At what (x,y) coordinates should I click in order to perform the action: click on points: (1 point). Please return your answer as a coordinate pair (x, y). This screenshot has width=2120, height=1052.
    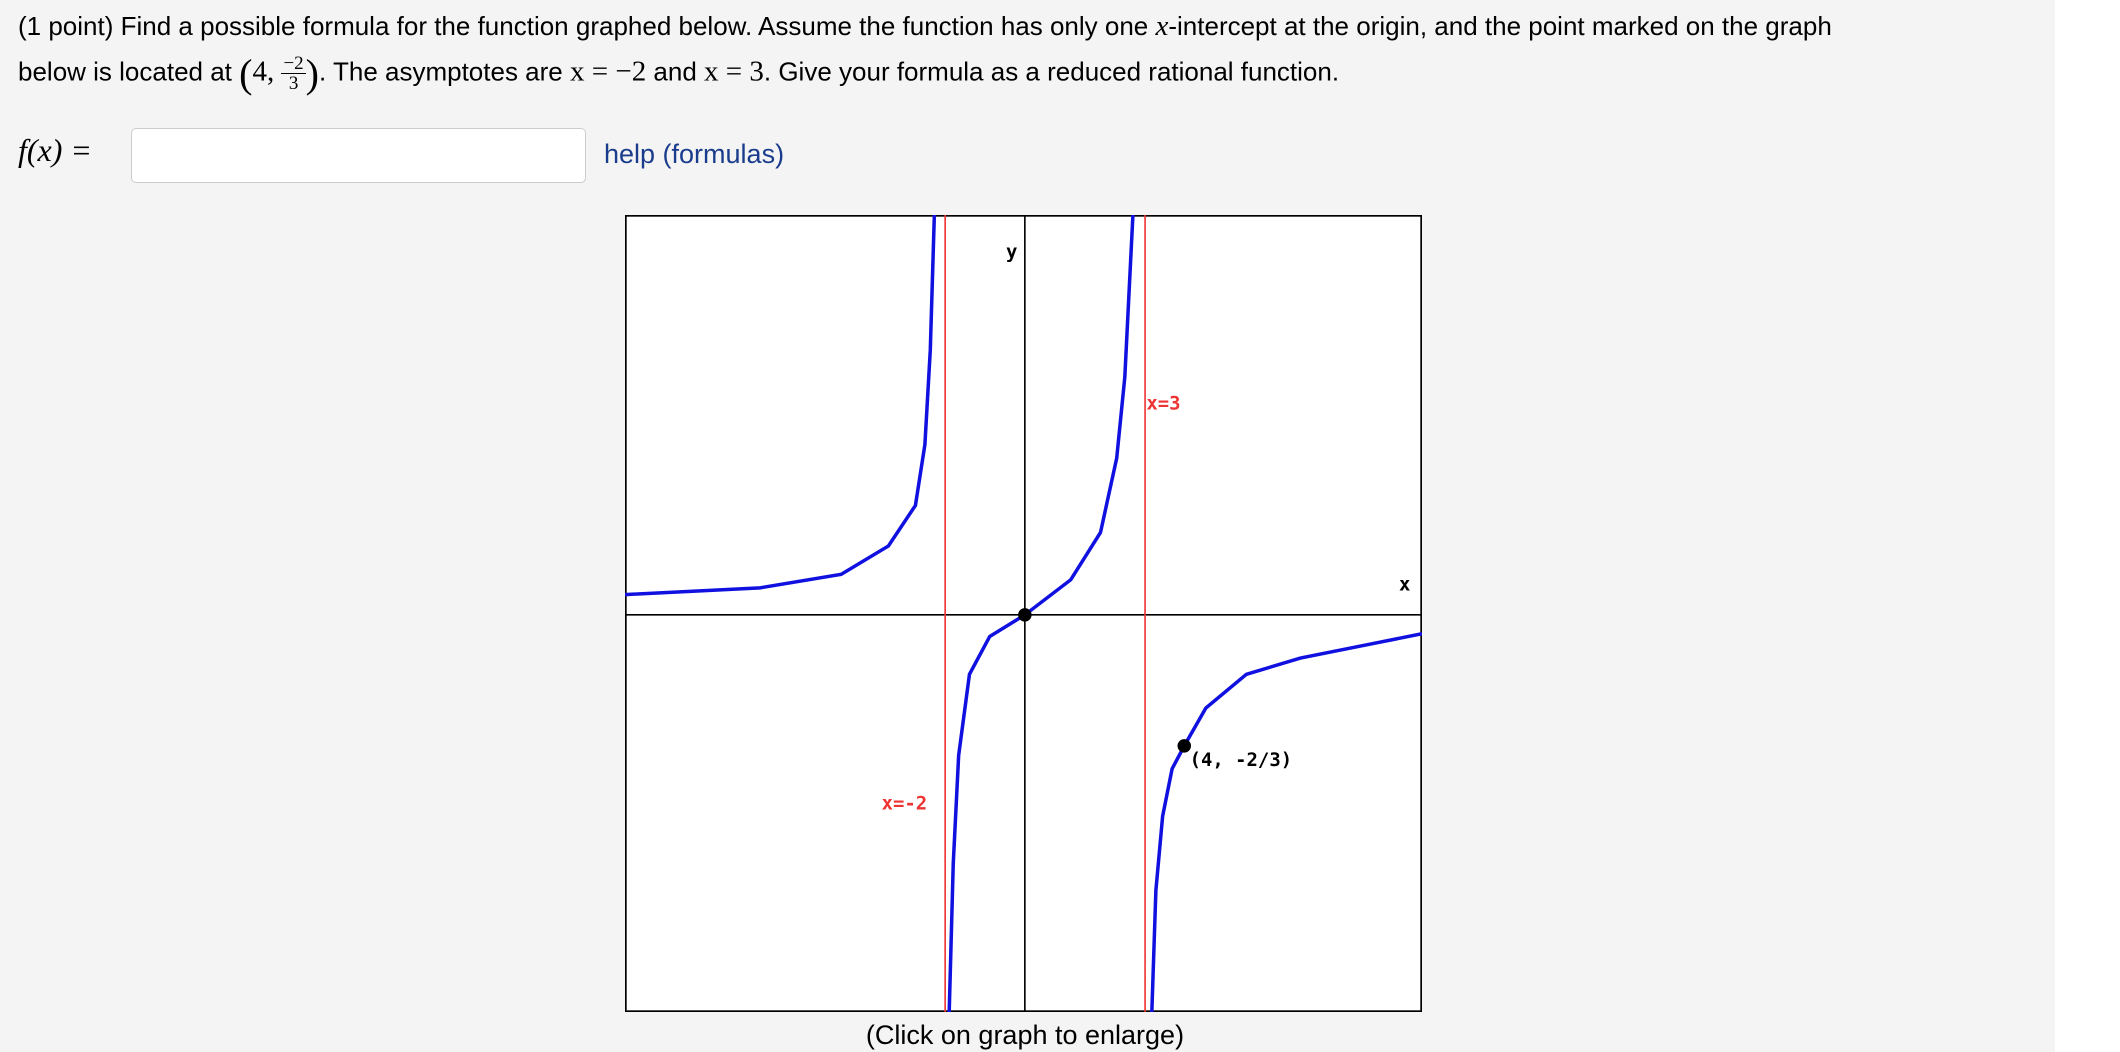
    Looking at the image, I should click on (66, 26).